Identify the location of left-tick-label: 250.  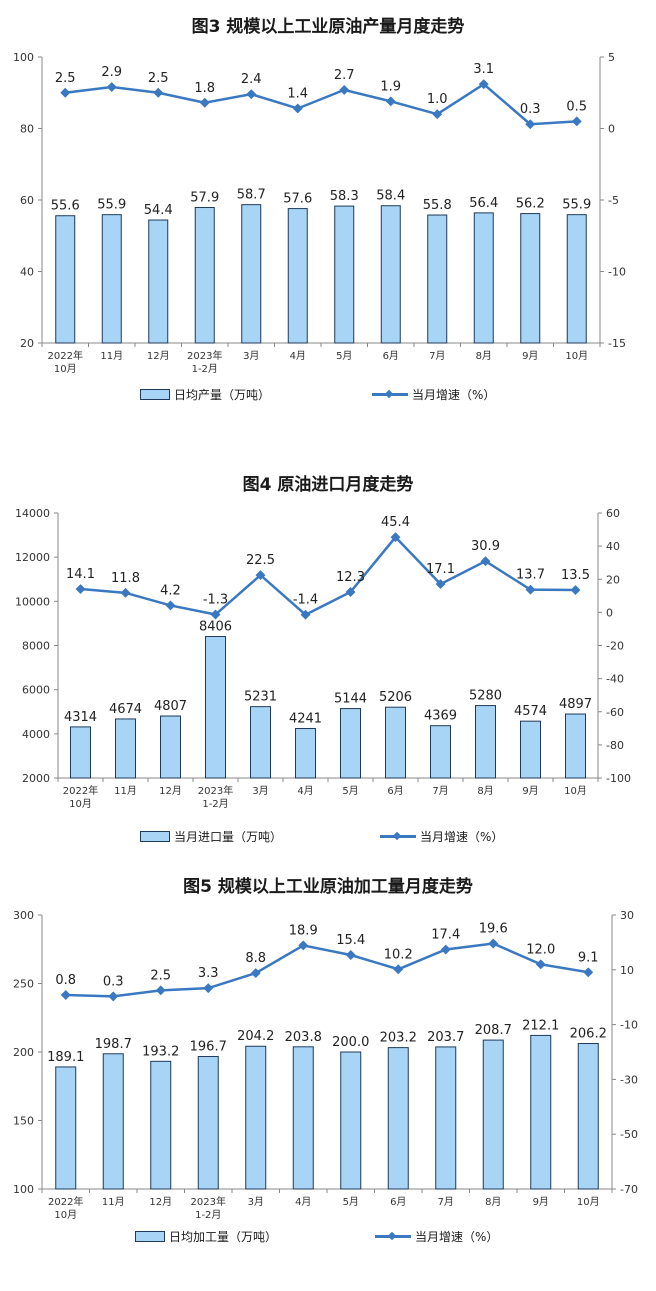
(23, 984).